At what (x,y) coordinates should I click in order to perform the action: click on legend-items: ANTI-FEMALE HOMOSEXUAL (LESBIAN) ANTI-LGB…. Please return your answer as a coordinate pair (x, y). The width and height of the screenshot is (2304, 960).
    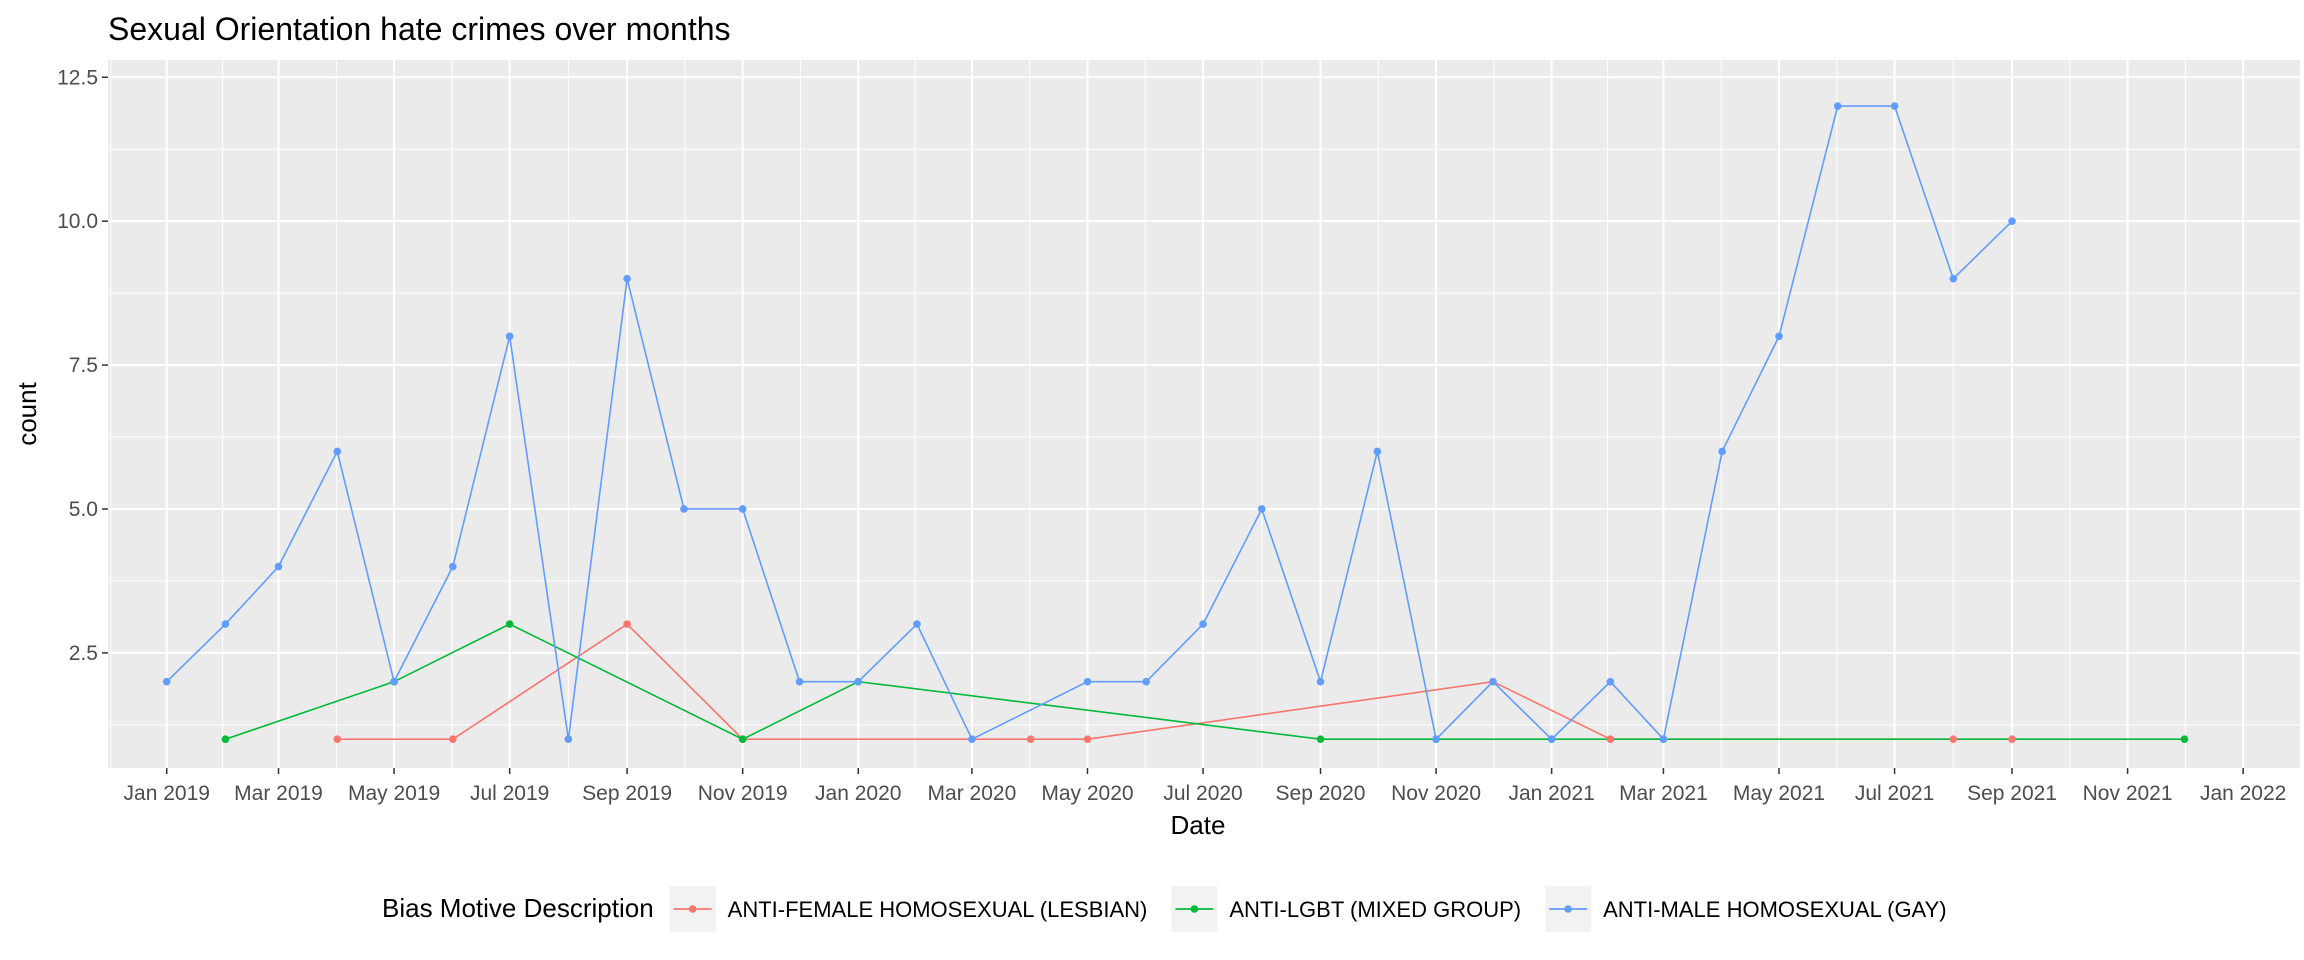
    Looking at the image, I should click on (1308, 909).